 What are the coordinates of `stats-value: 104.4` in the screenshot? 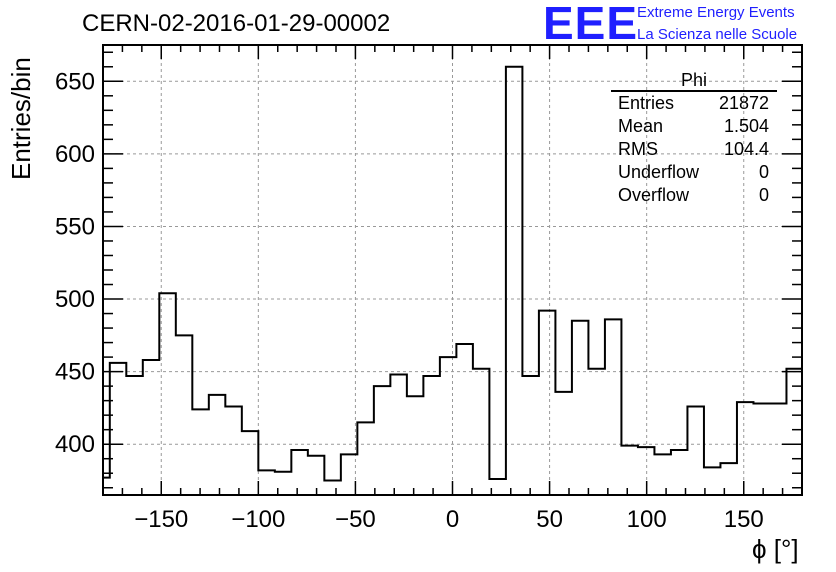 It's located at (746, 149).